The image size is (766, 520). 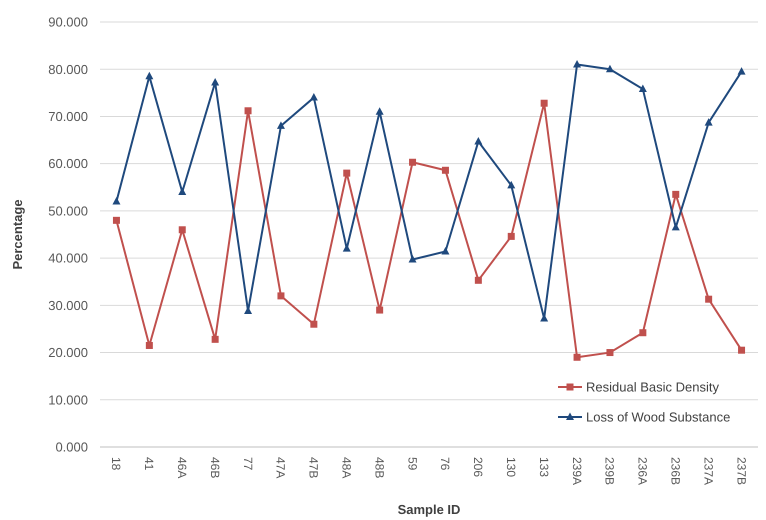 What do you see at coordinates (68, 22) in the screenshot?
I see `y-tick-label: 90.000` at bounding box center [68, 22].